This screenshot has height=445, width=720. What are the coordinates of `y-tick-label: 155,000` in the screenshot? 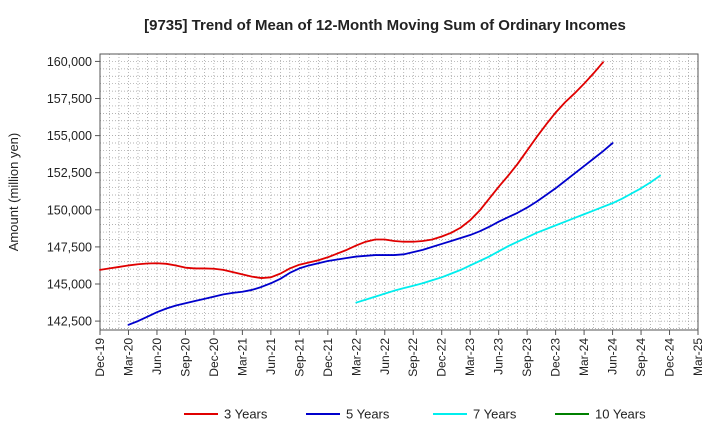 It's located at (69, 136).